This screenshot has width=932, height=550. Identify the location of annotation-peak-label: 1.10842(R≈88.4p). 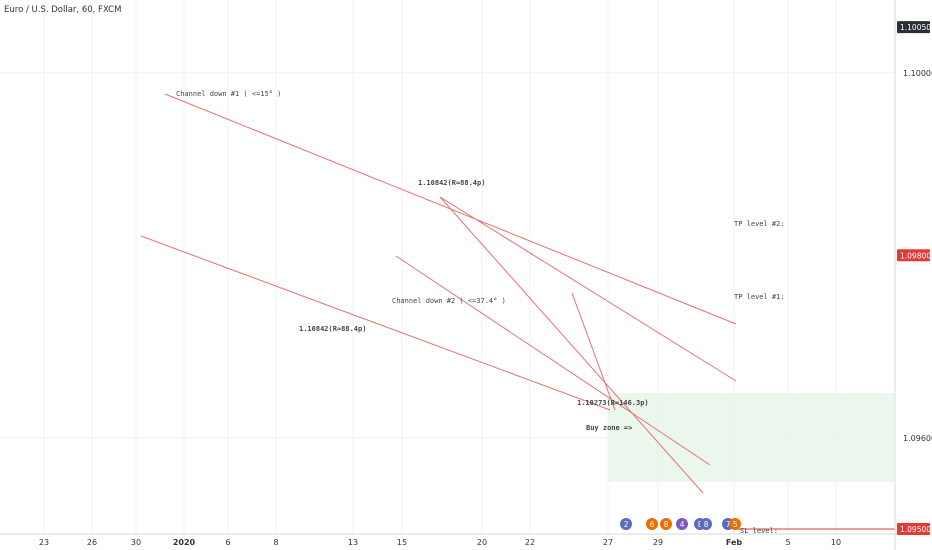
(451, 183).